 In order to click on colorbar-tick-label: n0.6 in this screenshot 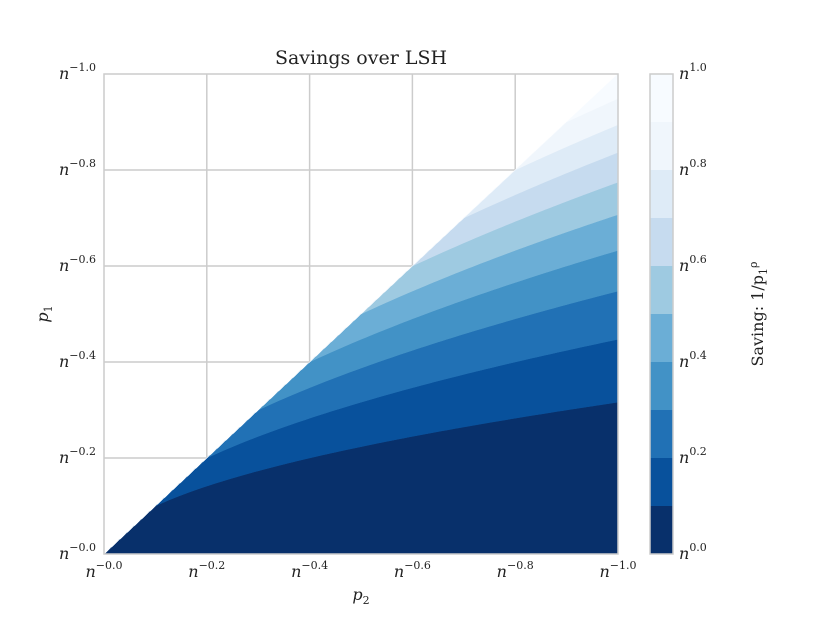, I will do `click(693, 264)`.